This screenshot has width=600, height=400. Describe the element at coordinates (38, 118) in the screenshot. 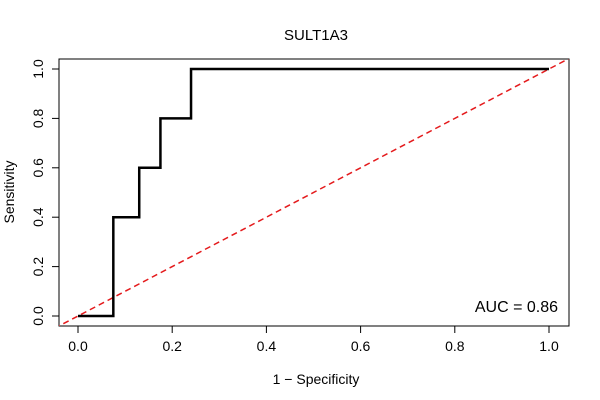

I see `y-tick-label: 0.8` at that location.